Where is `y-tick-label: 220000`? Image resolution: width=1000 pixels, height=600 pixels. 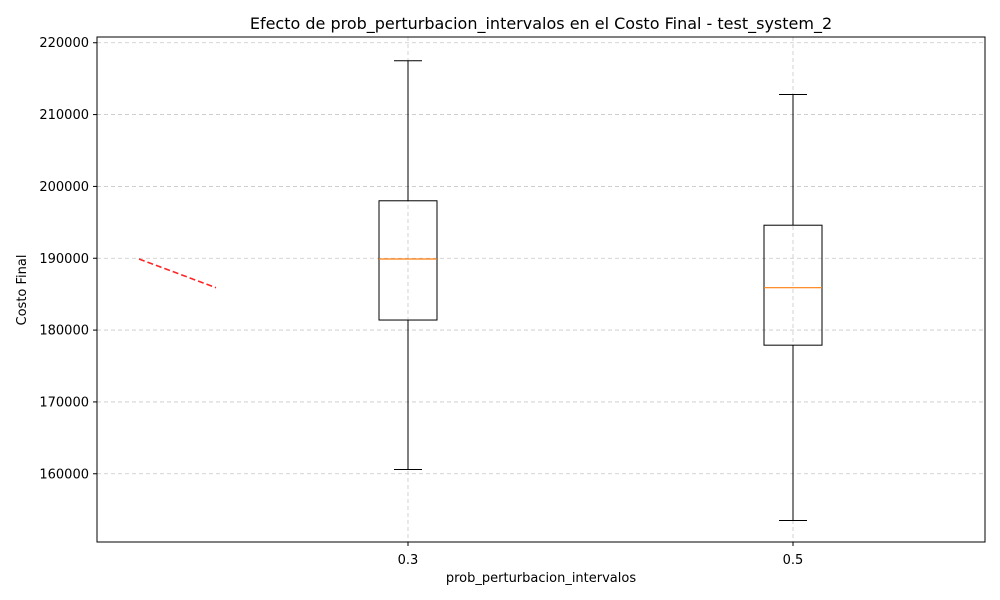
y-tick-label: 220000 is located at coordinates (64, 43).